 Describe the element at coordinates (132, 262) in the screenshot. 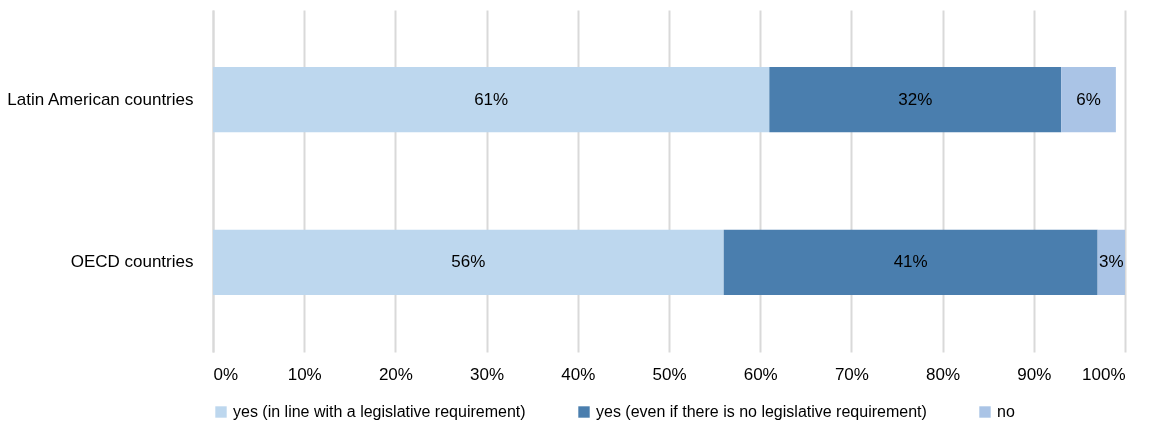

I see `y-tick-label: OECD countries` at that location.